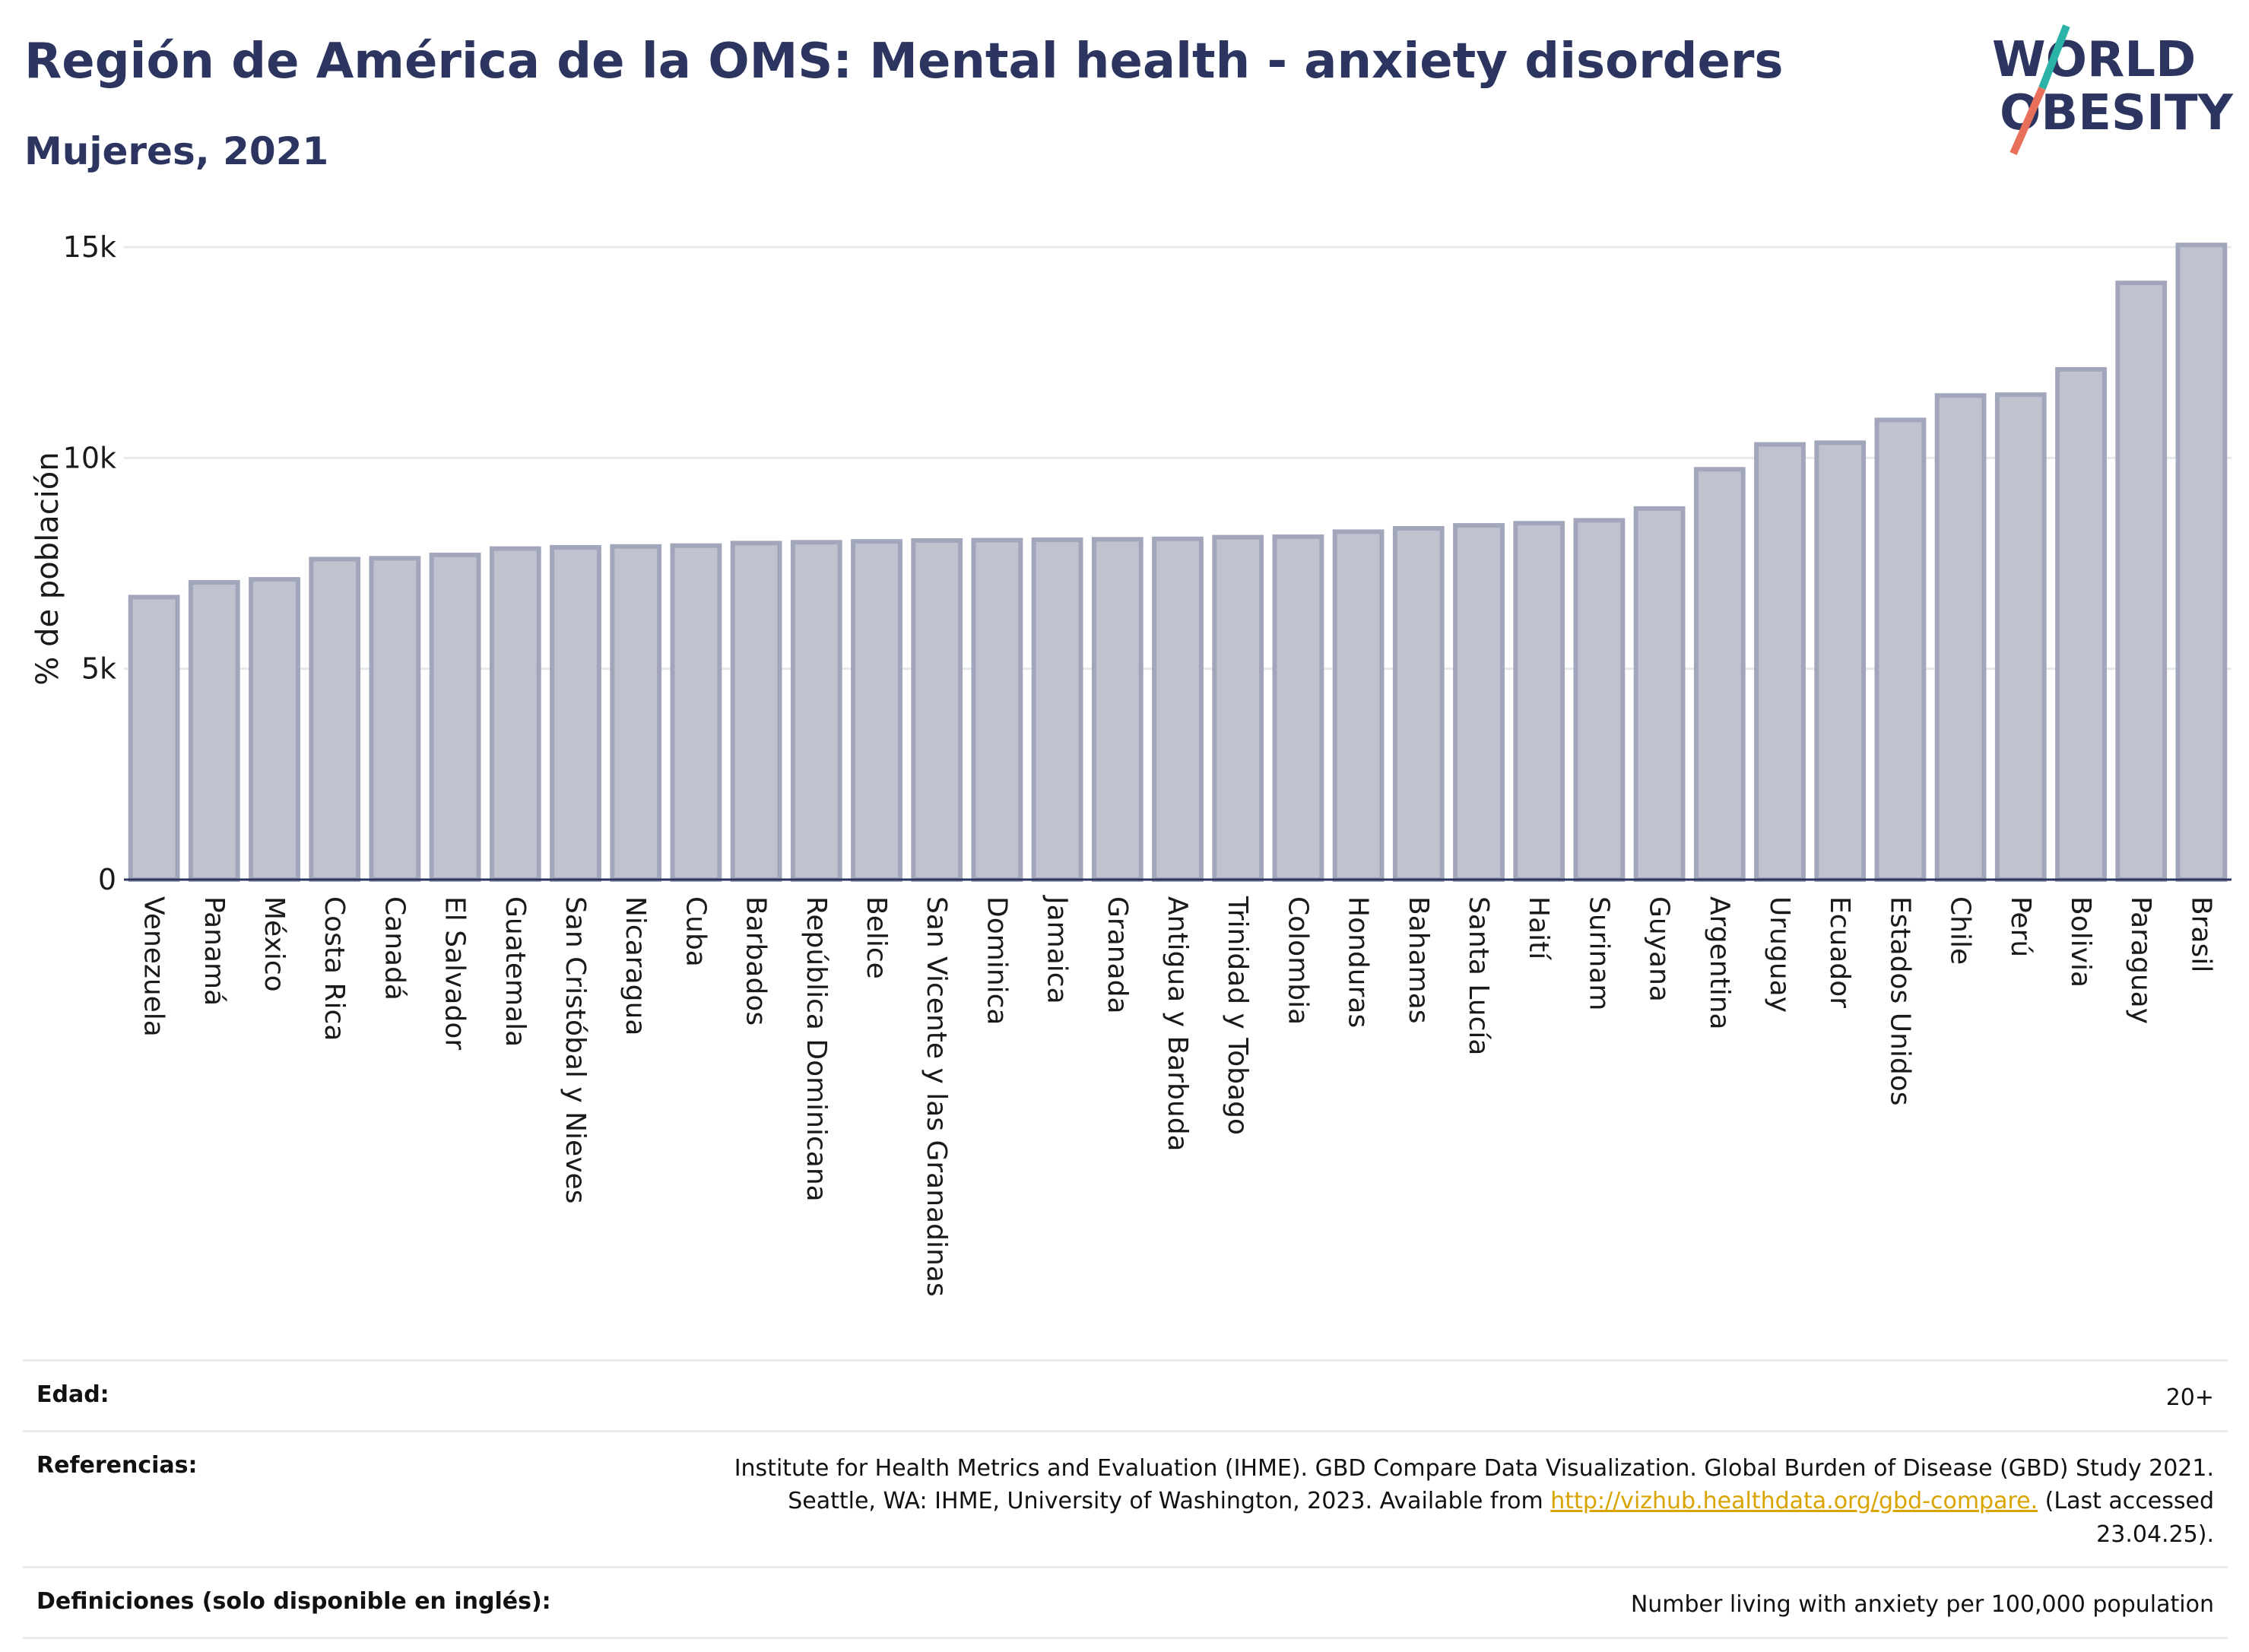 The image size is (2249, 1652). I want to click on x-tick-label: Jamaica, so click(1057, 949).